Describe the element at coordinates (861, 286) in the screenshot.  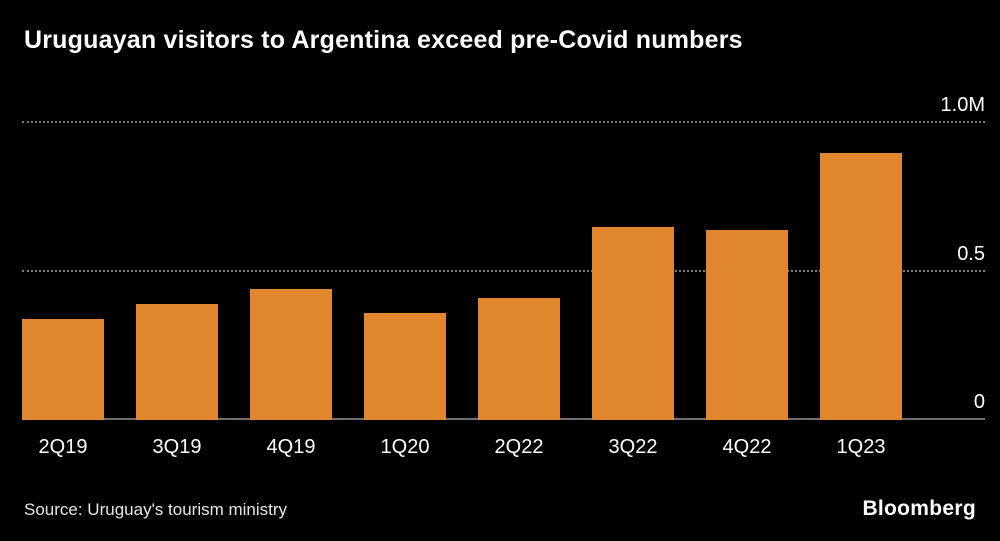
I see `bar-1Q23` at that location.